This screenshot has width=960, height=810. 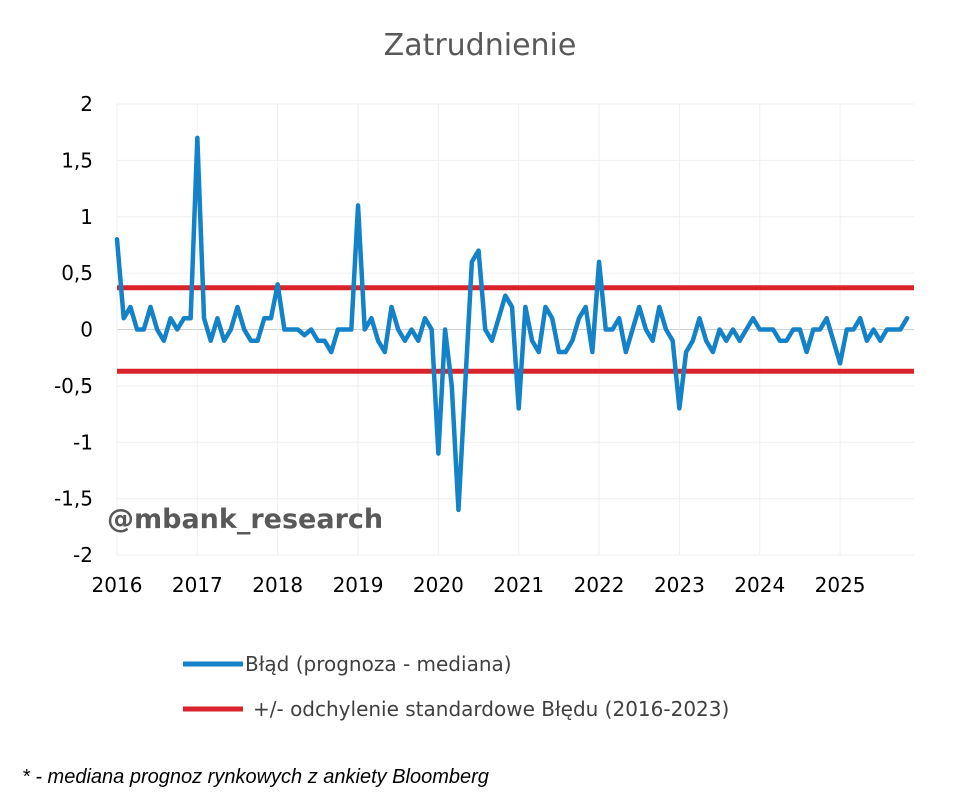 I want to click on x-tick-label: 2025, so click(x=840, y=585).